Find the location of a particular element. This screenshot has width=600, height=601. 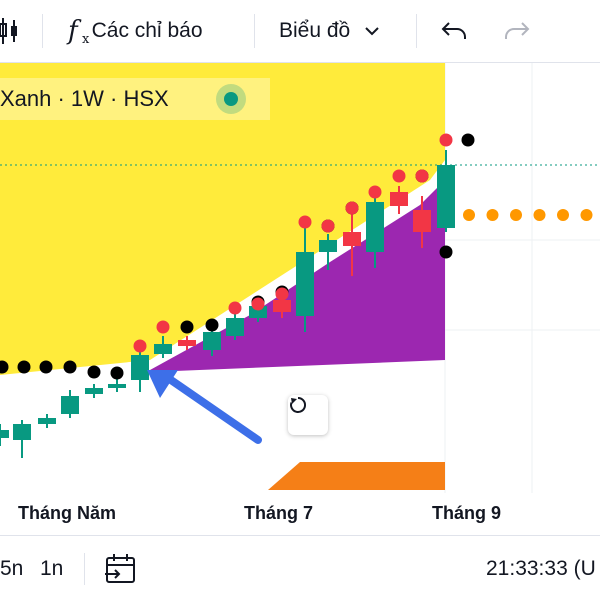

symbol-legend-text: Xanh · 1W · HSX is located at coordinates (84, 98).